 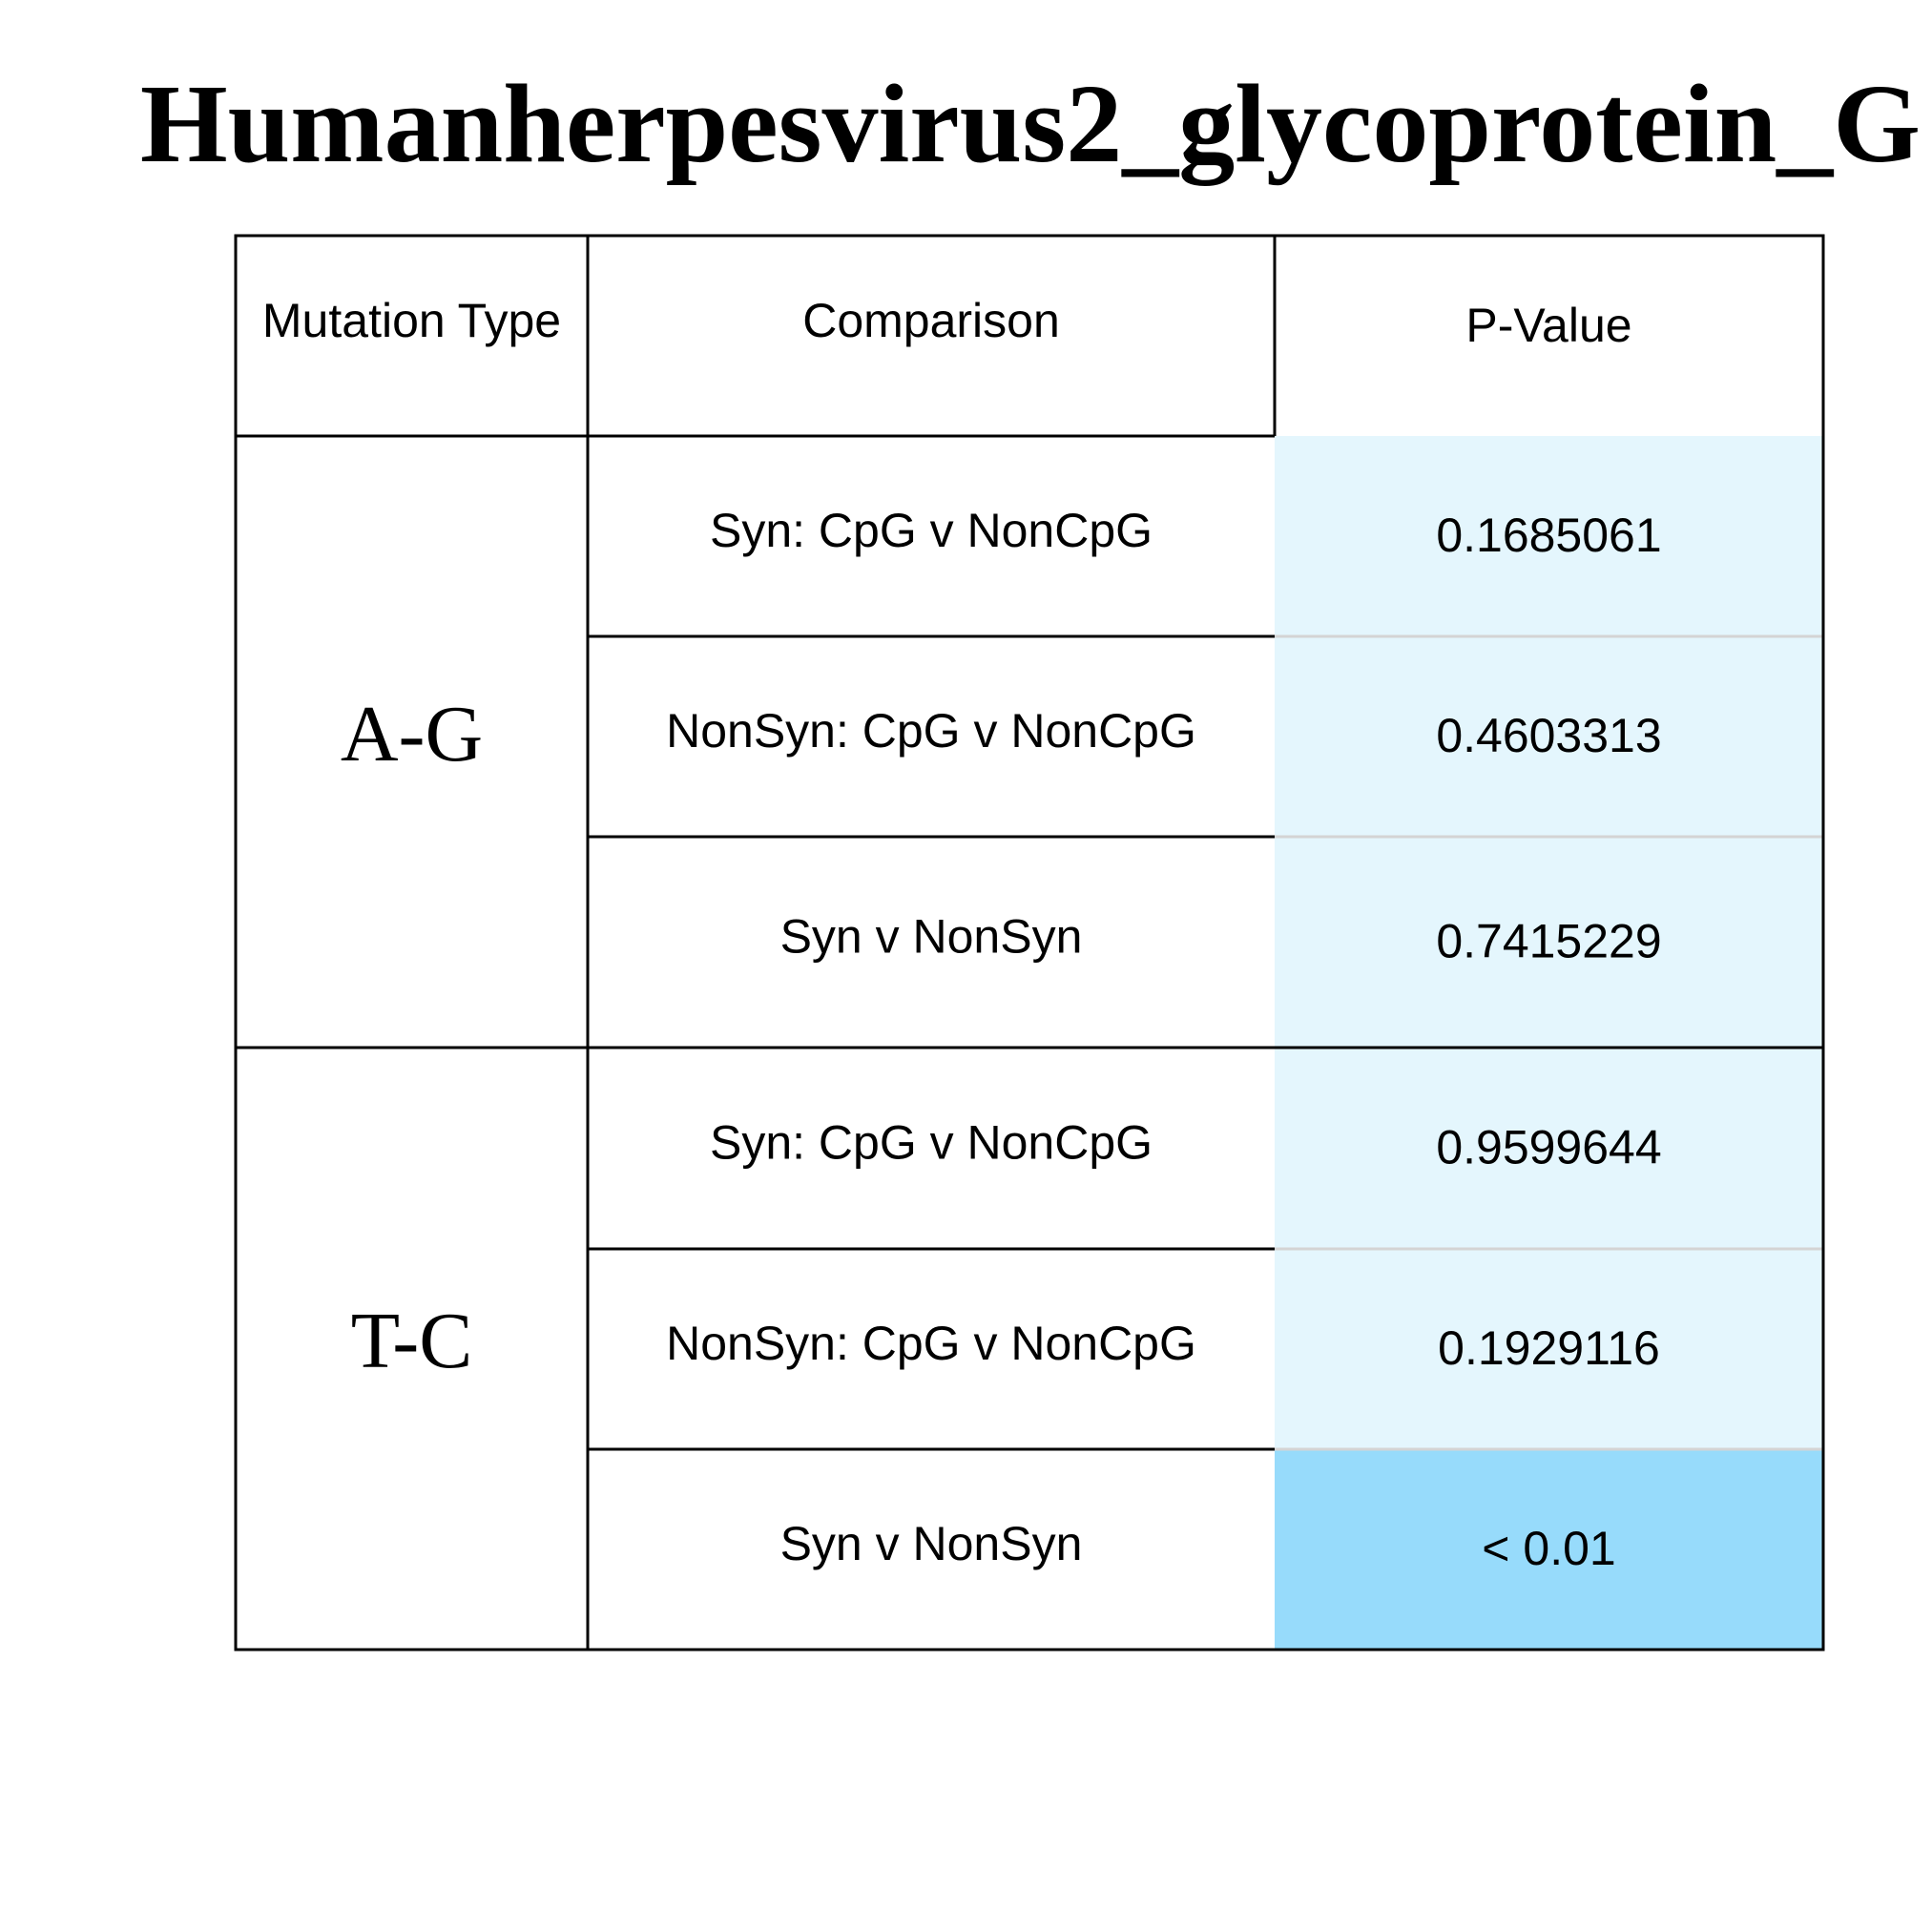 I want to click on mutation-type-cell: A-G, so click(x=412, y=734).